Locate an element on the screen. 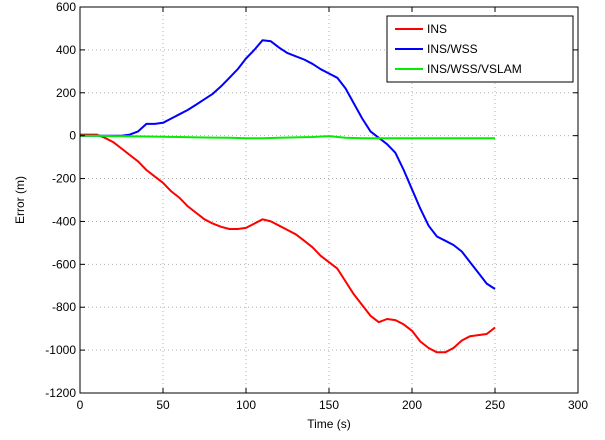 The width and height of the screenshot is (605, 440). y-tick-label: -400 is located at coordinates (64, 221).